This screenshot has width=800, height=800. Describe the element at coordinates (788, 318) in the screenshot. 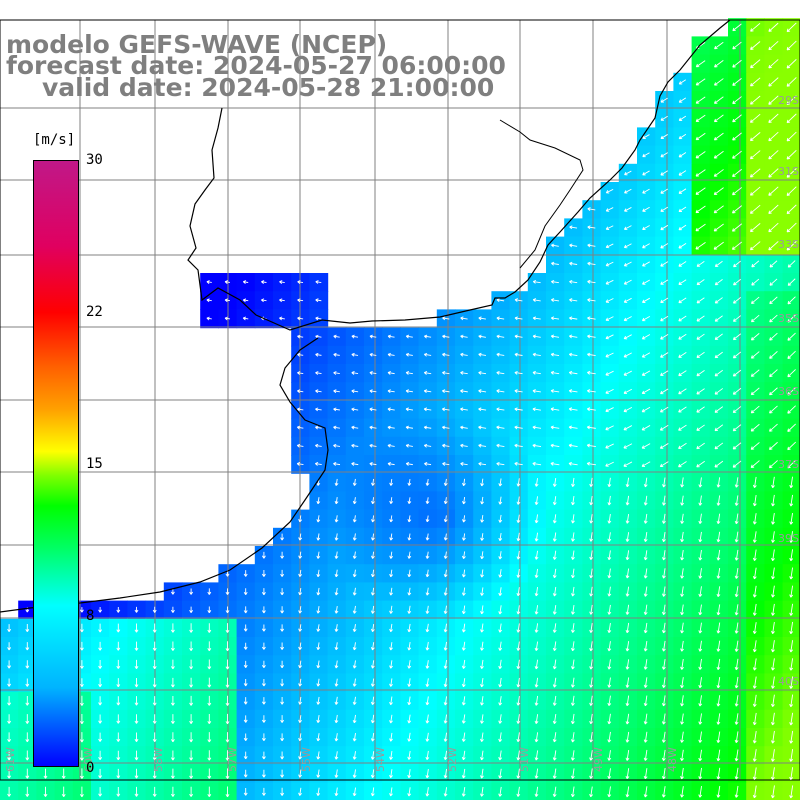

I see `lat-label: 35S` at that location.